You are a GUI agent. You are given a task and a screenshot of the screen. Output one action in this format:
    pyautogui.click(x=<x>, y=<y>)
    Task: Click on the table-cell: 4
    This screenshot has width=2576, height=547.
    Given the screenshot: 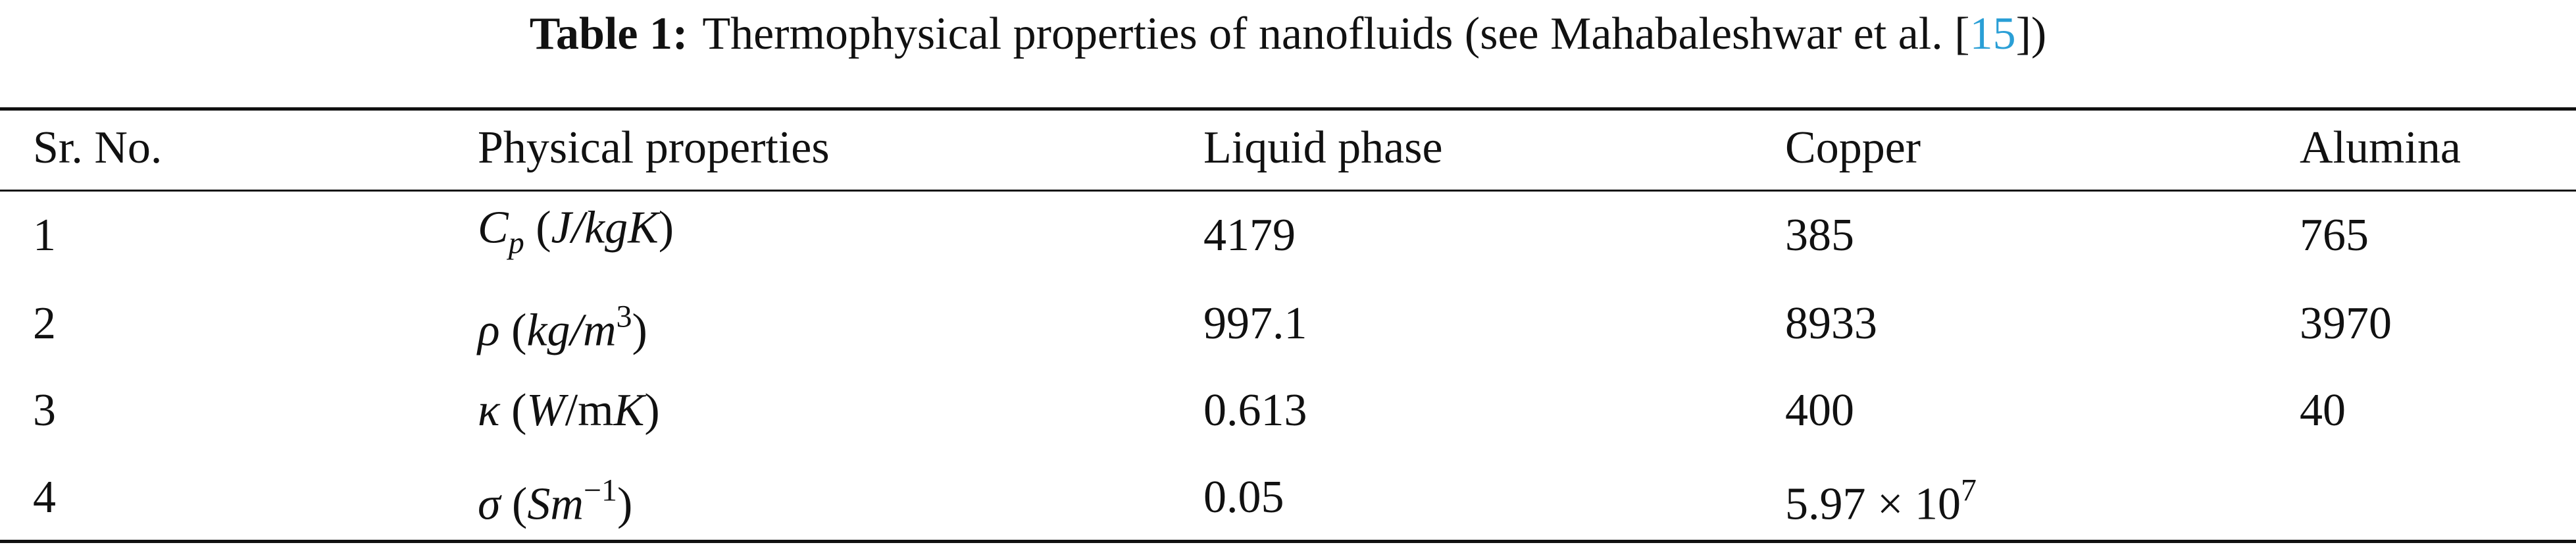 What is the action you would take?
    pyautogui.click(x=44, y=497)
    